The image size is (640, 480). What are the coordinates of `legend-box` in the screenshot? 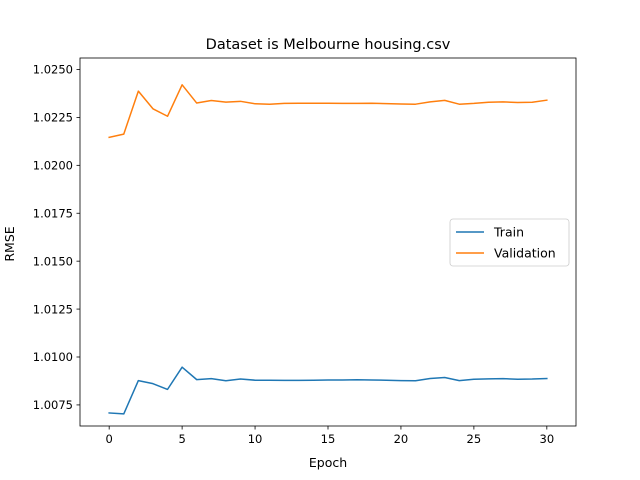 It's located at (509, 242).